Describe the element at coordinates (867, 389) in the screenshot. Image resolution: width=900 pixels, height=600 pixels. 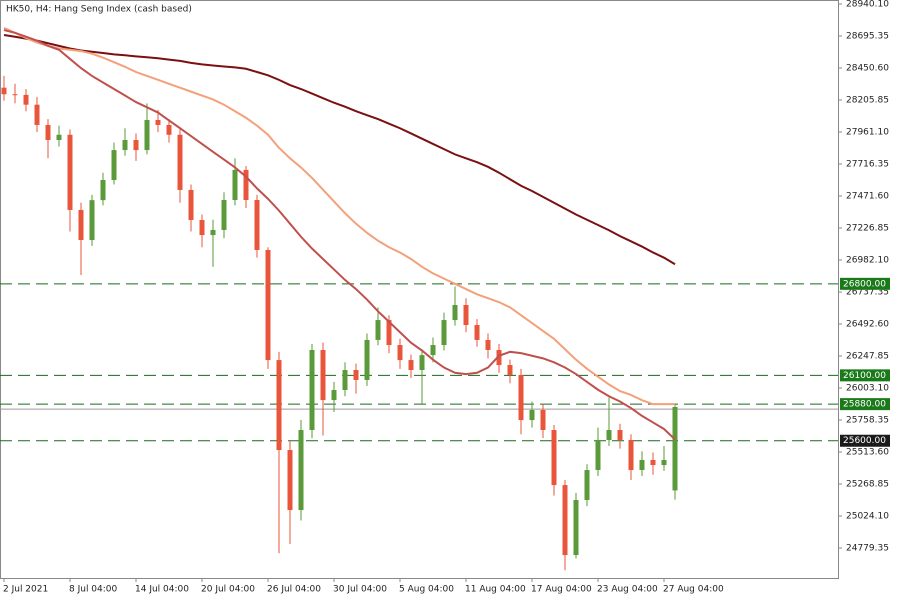
I see `y-tick-label: 26003.10` at that location.